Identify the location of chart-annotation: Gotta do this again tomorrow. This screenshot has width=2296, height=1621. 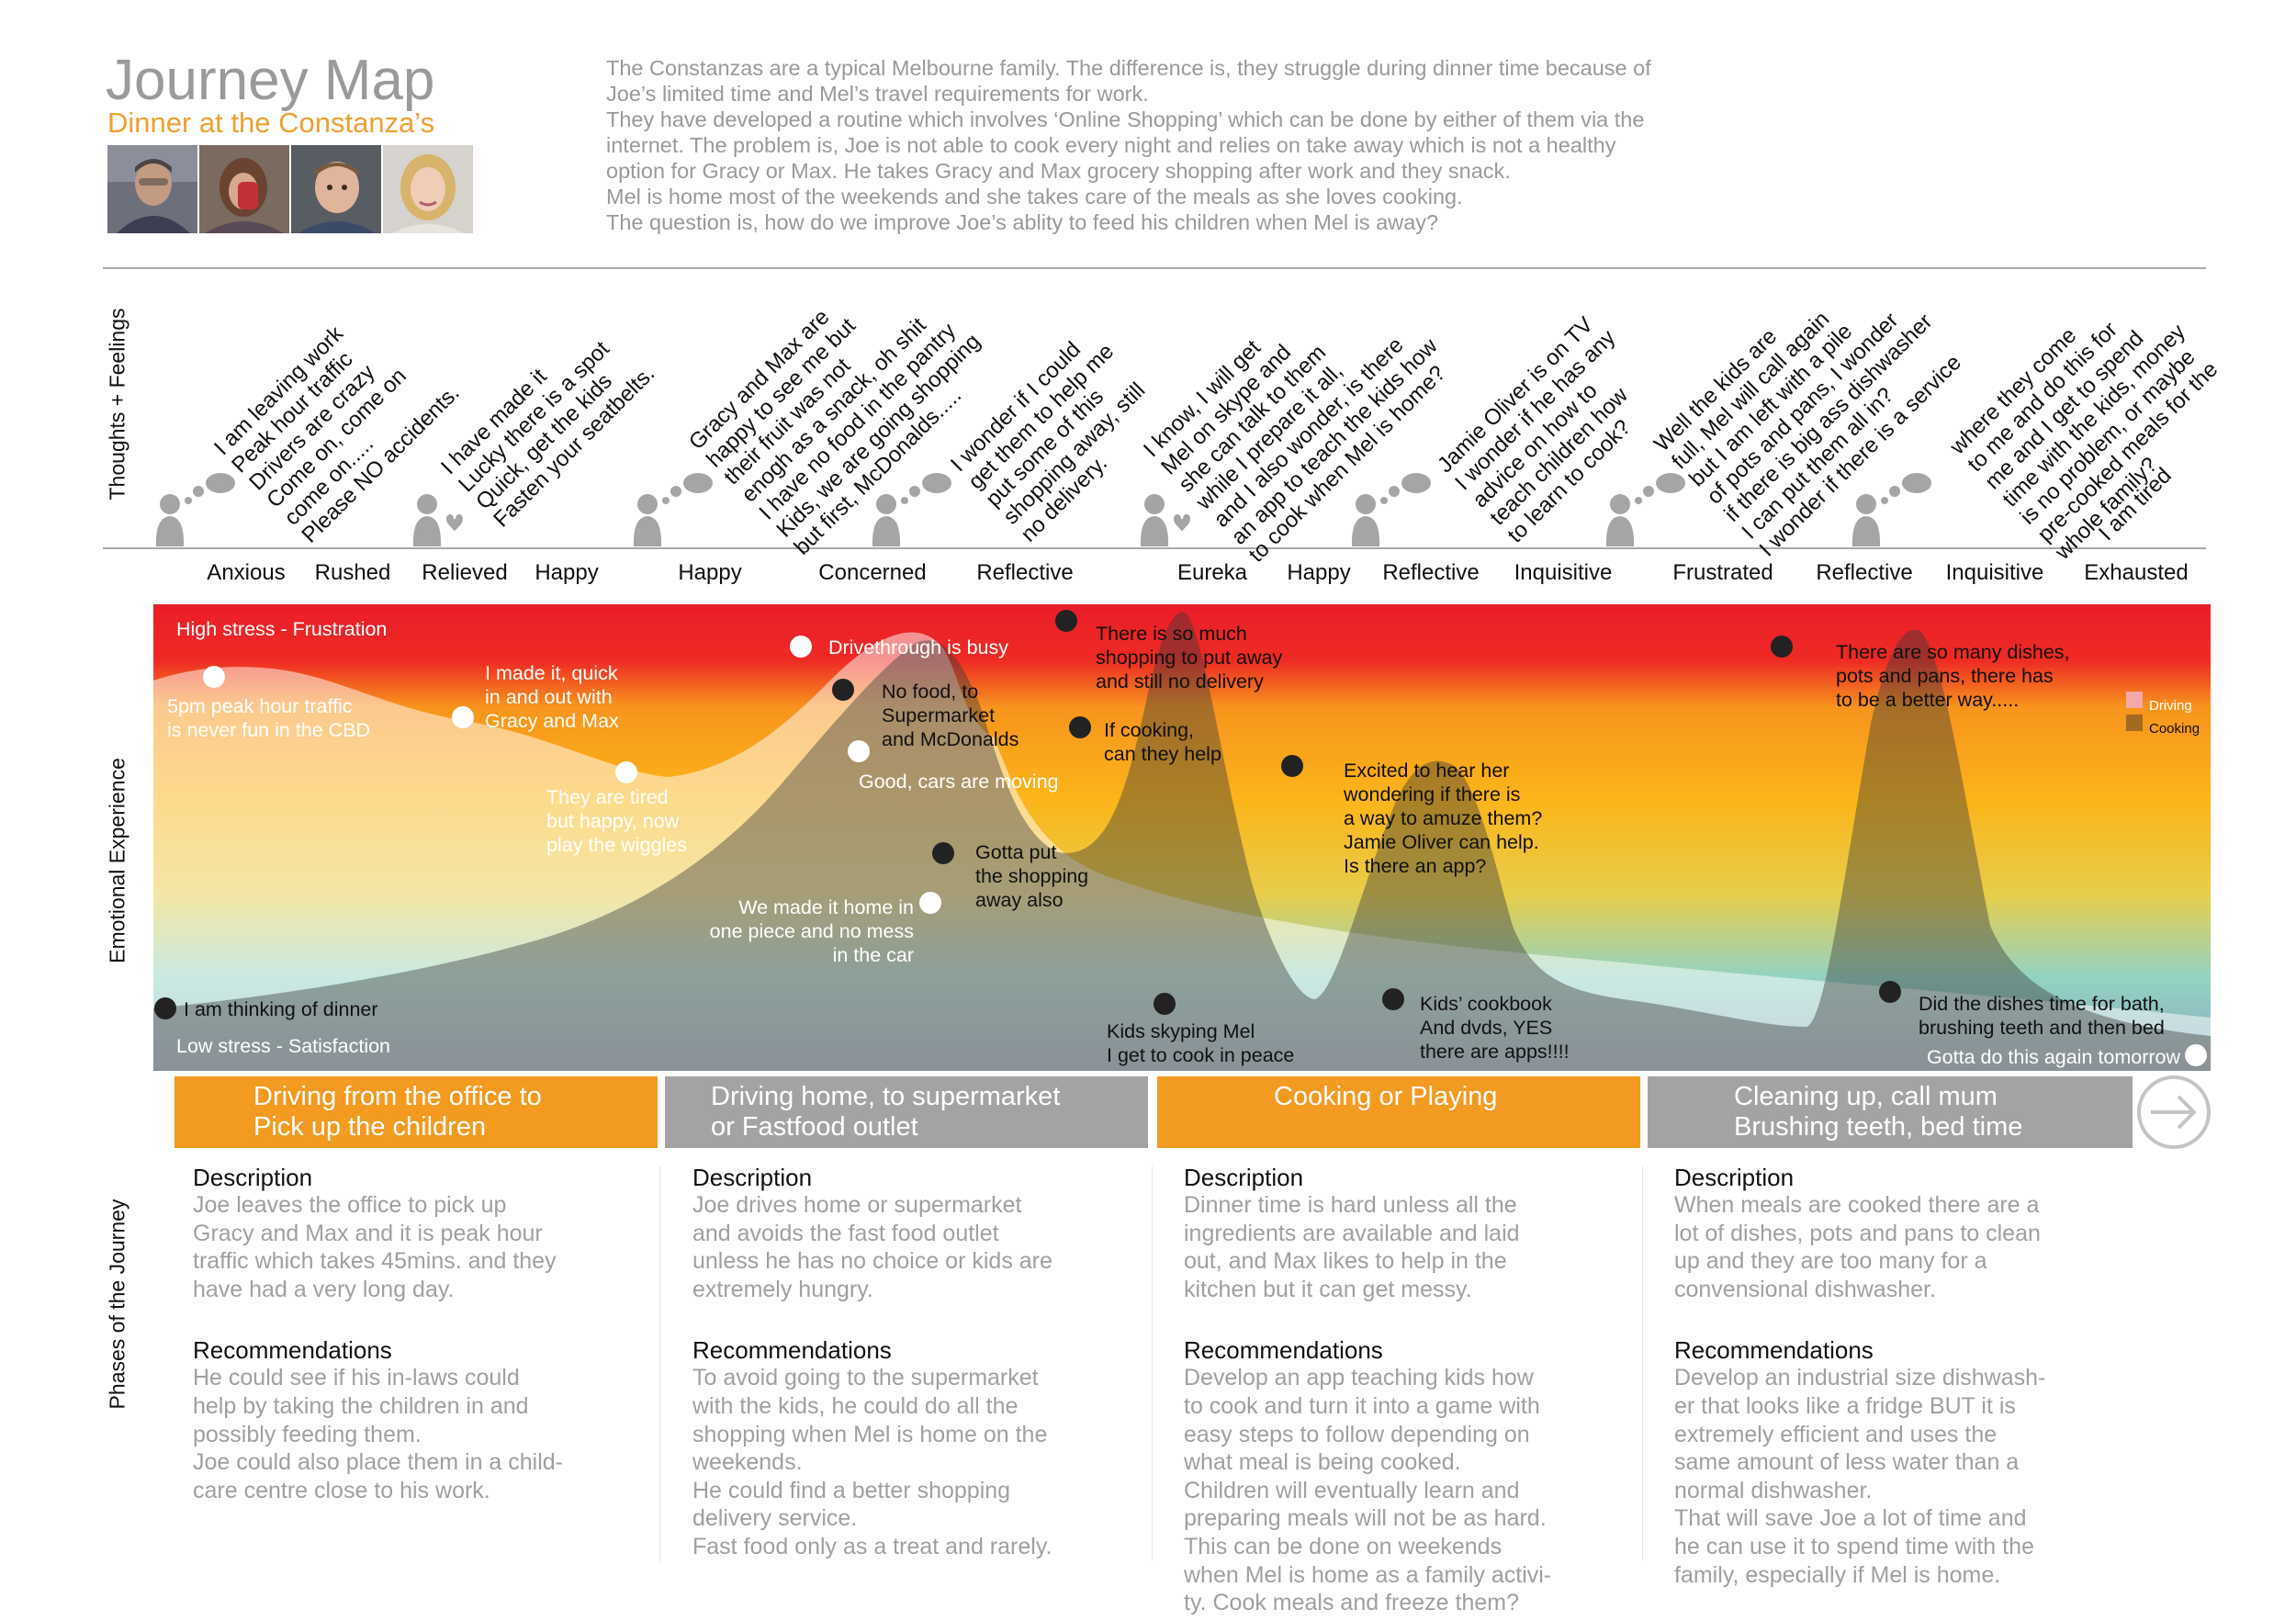
(2053, 1057).